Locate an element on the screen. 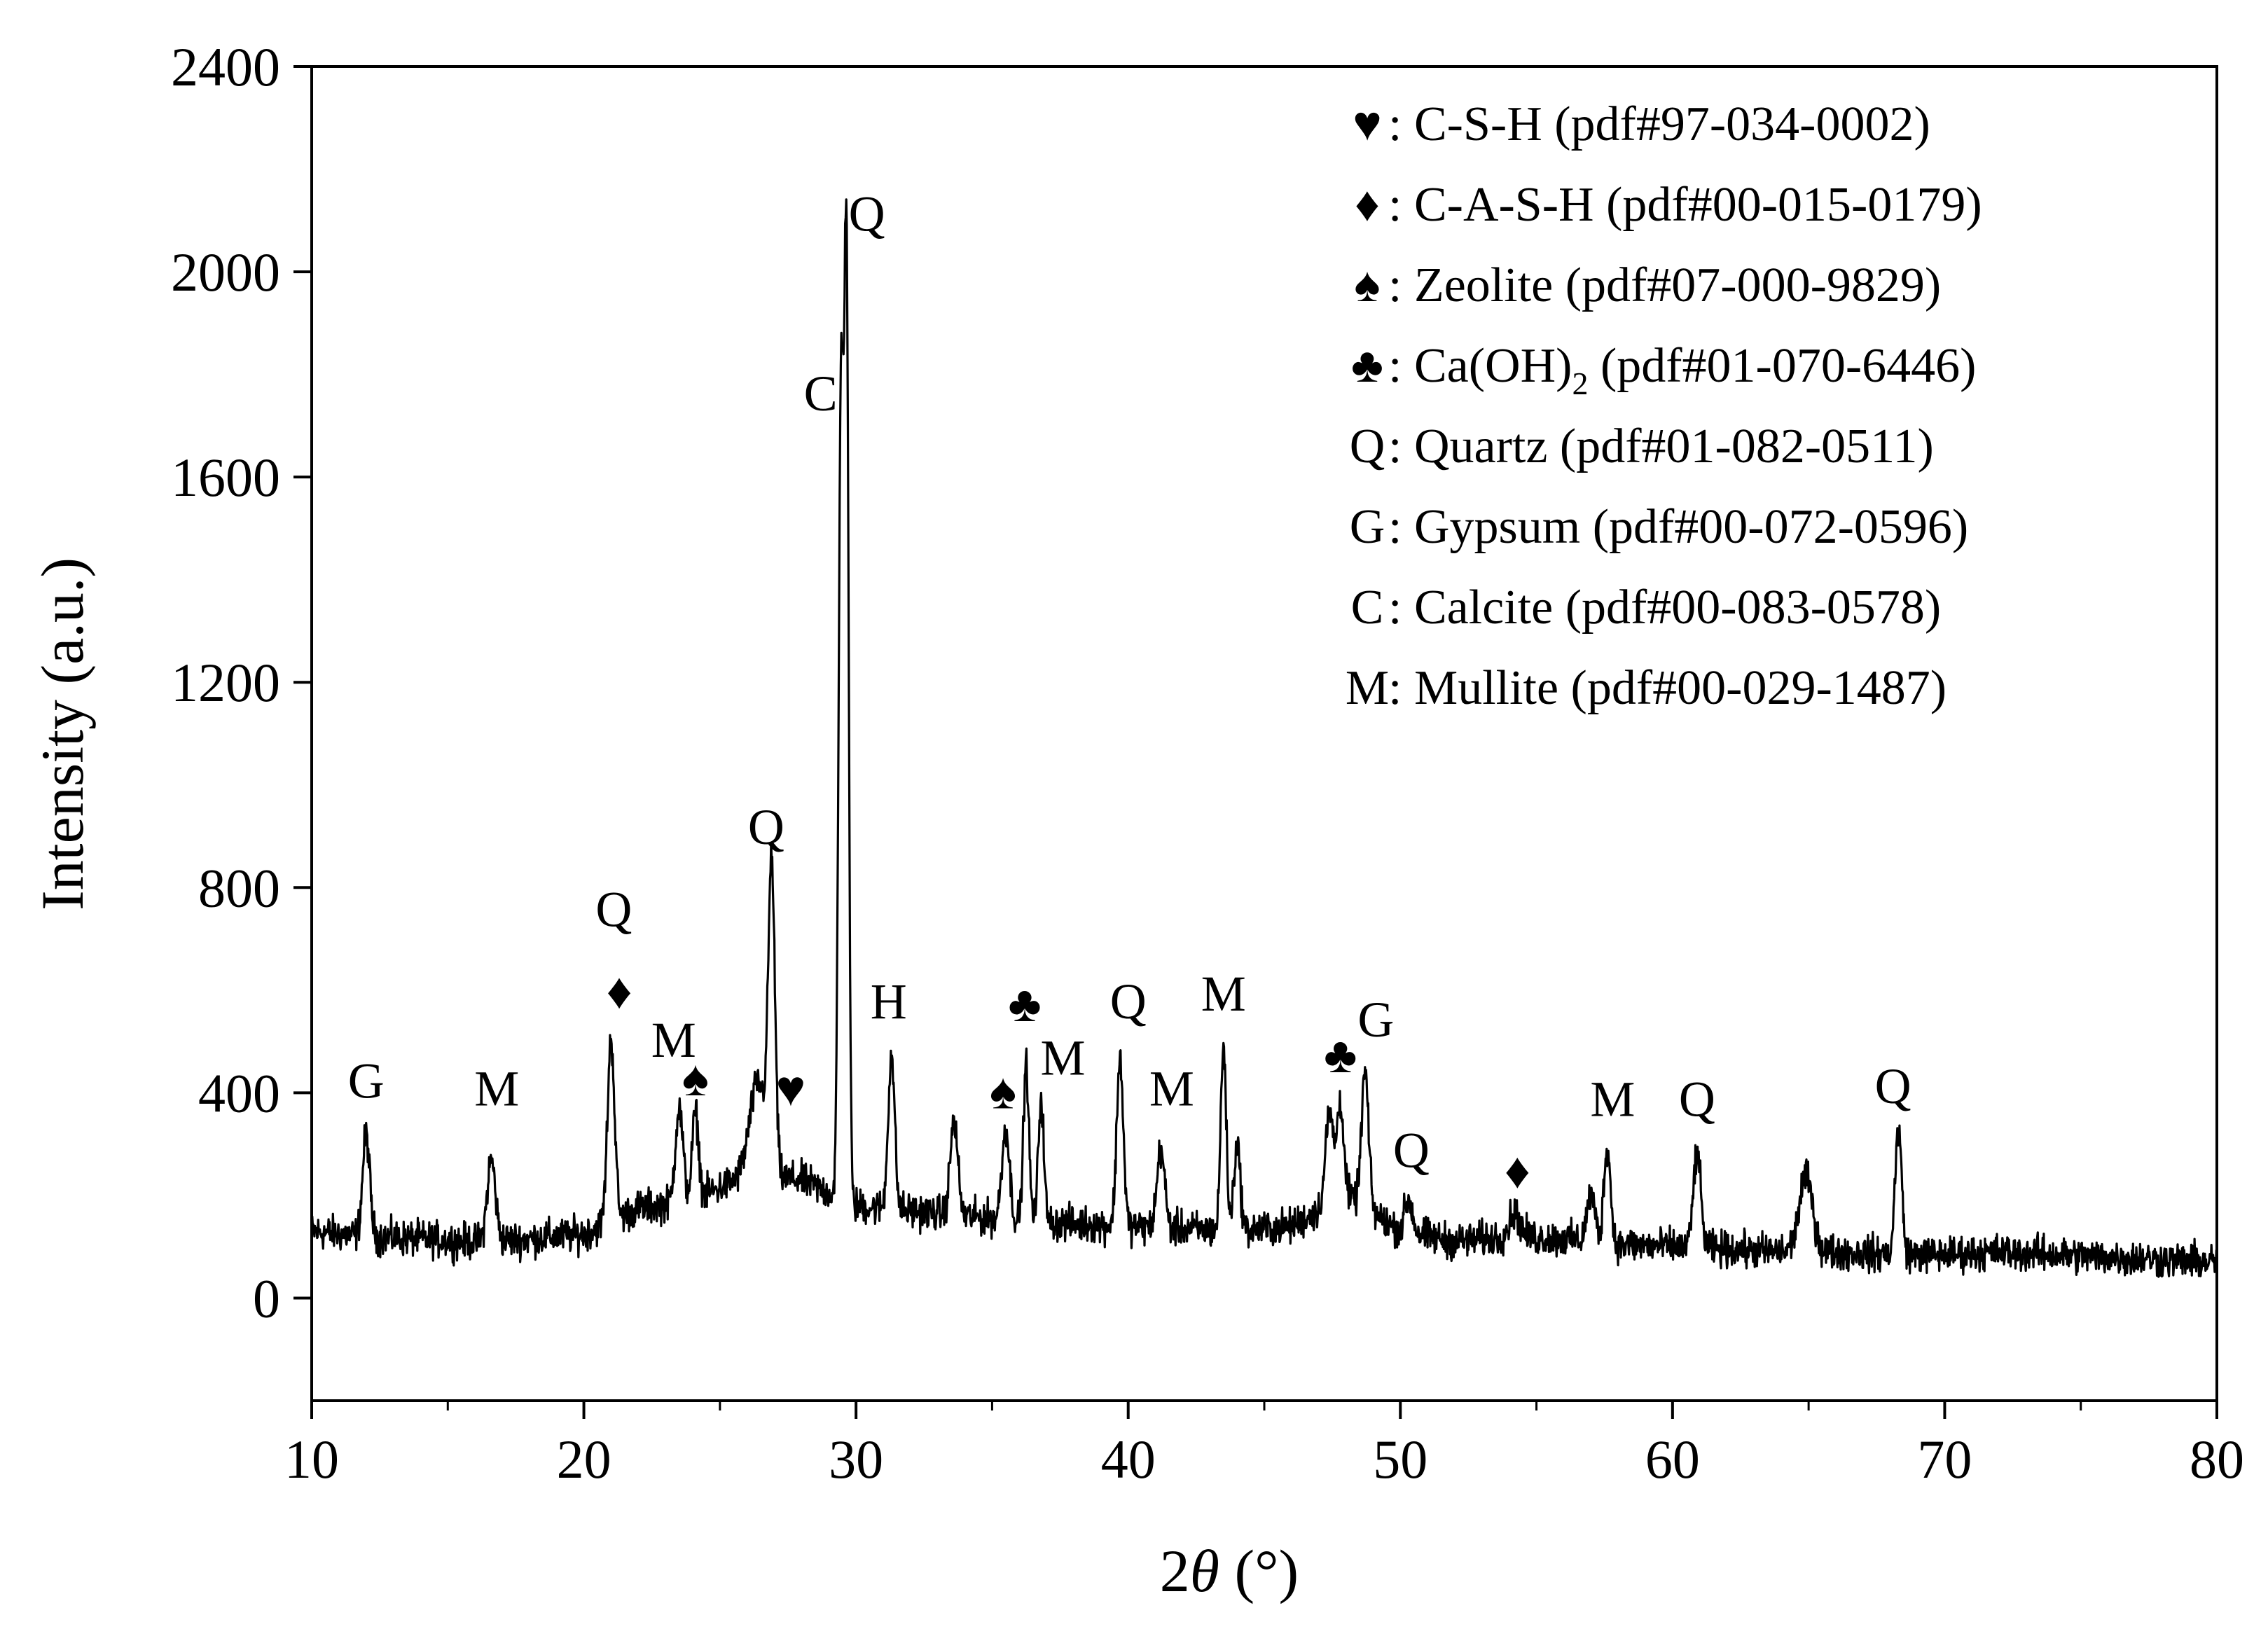 The height and width of the screenshot is (1636, 2268). legend-entry: : Mullite (pdf#00-029-1487) is located at coordinates (1667, 688).